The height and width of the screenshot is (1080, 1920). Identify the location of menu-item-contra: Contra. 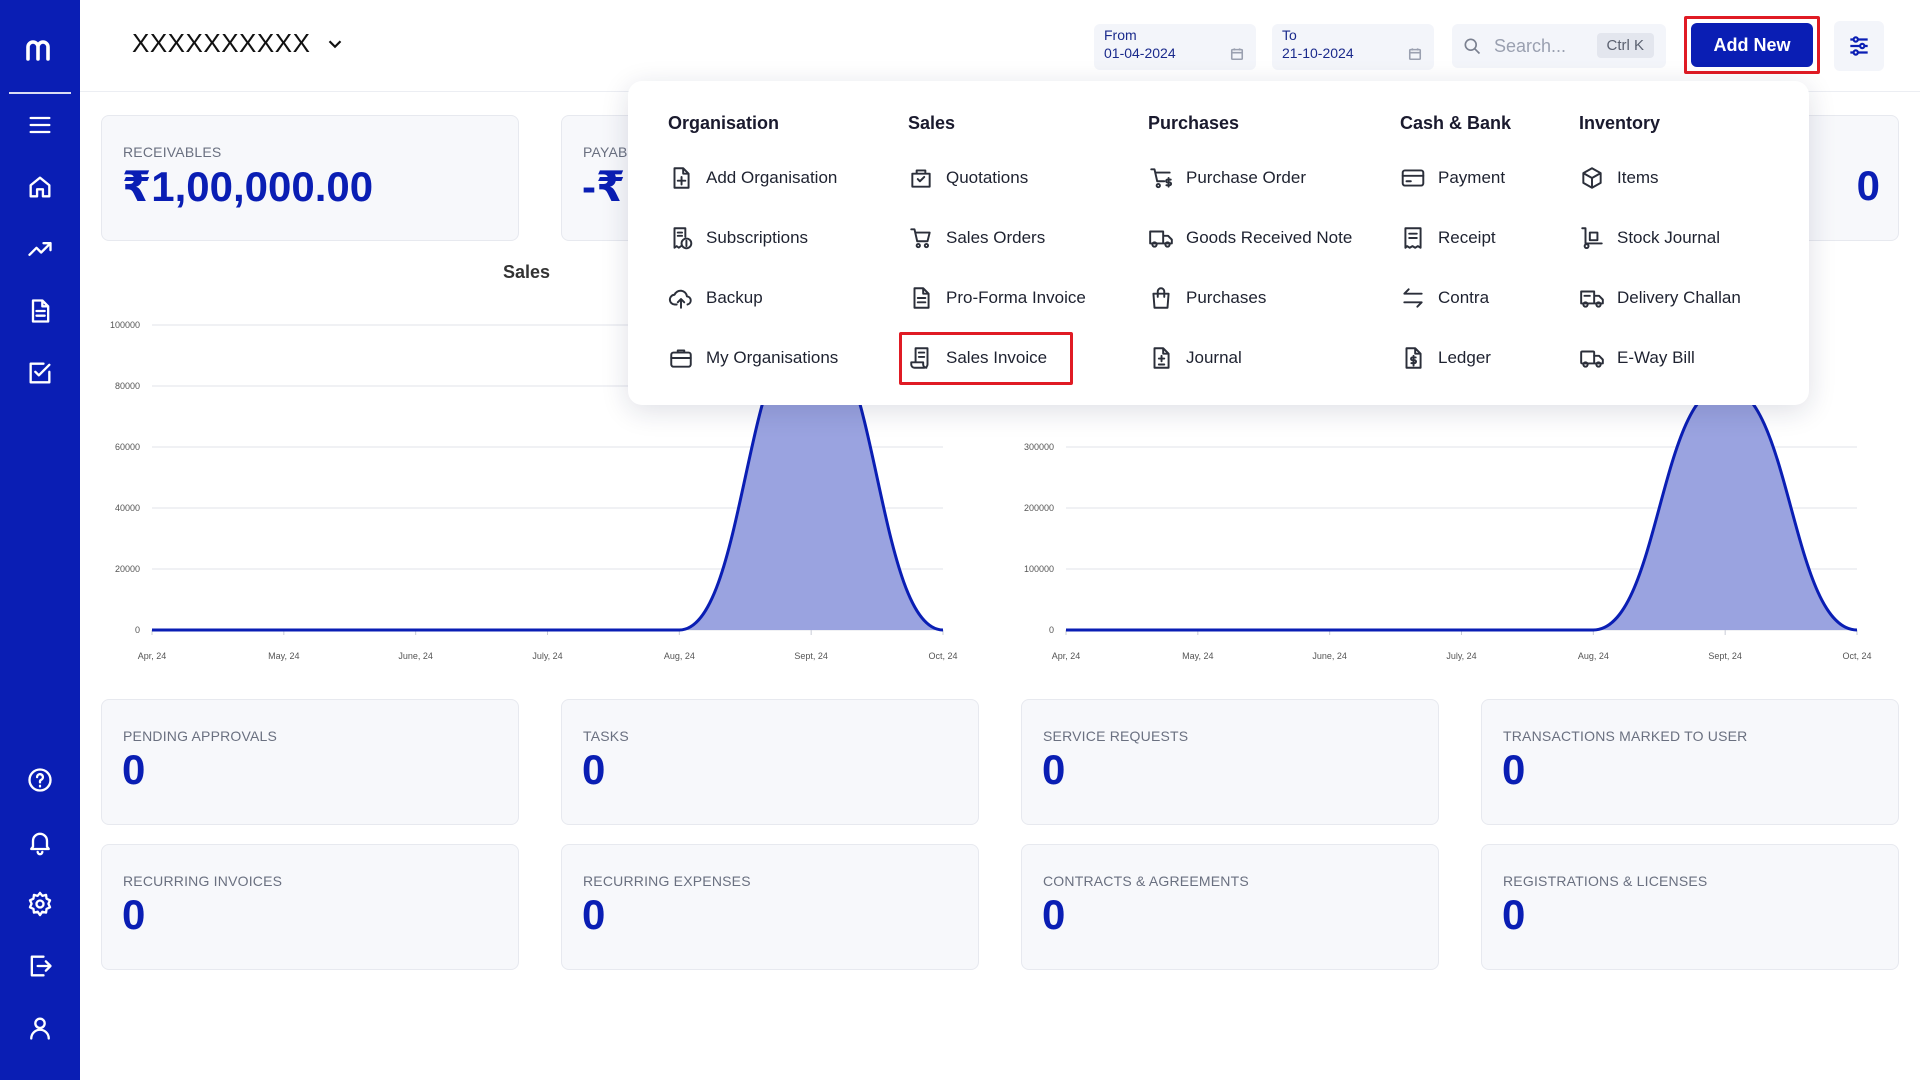
(1444, 298).